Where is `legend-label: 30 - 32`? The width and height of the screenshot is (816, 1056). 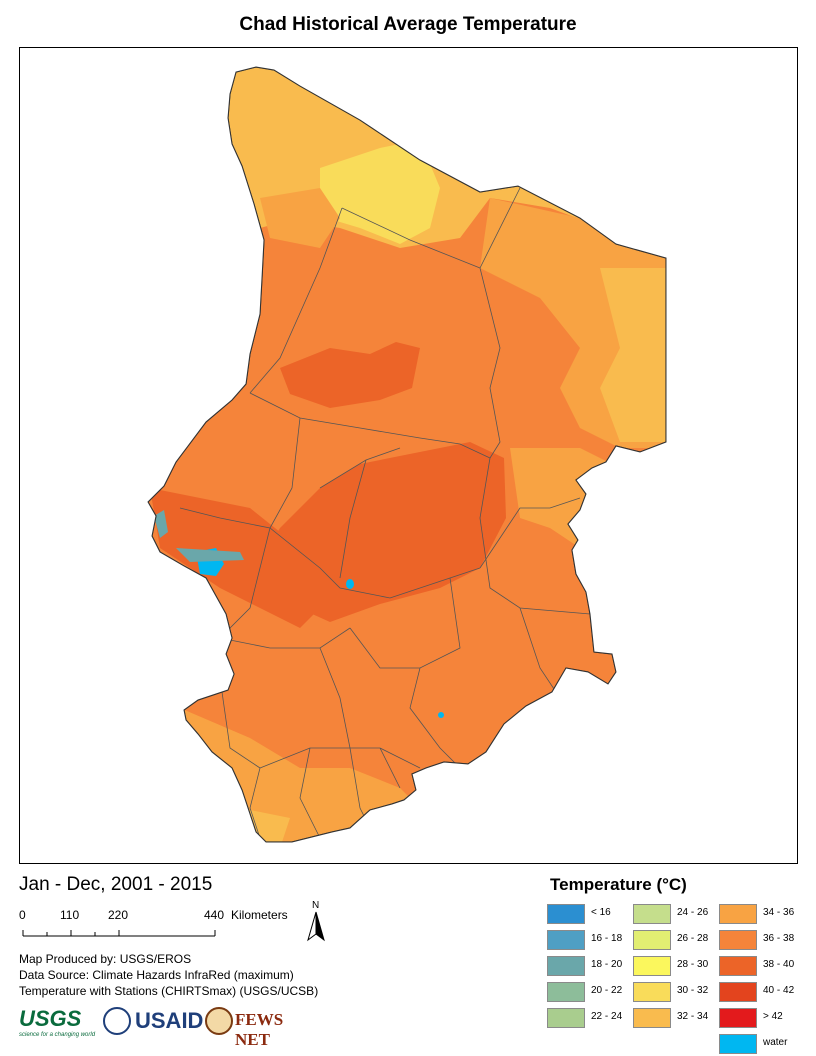
legend-label: 30 - 32 is located at coordinates (693, 990).